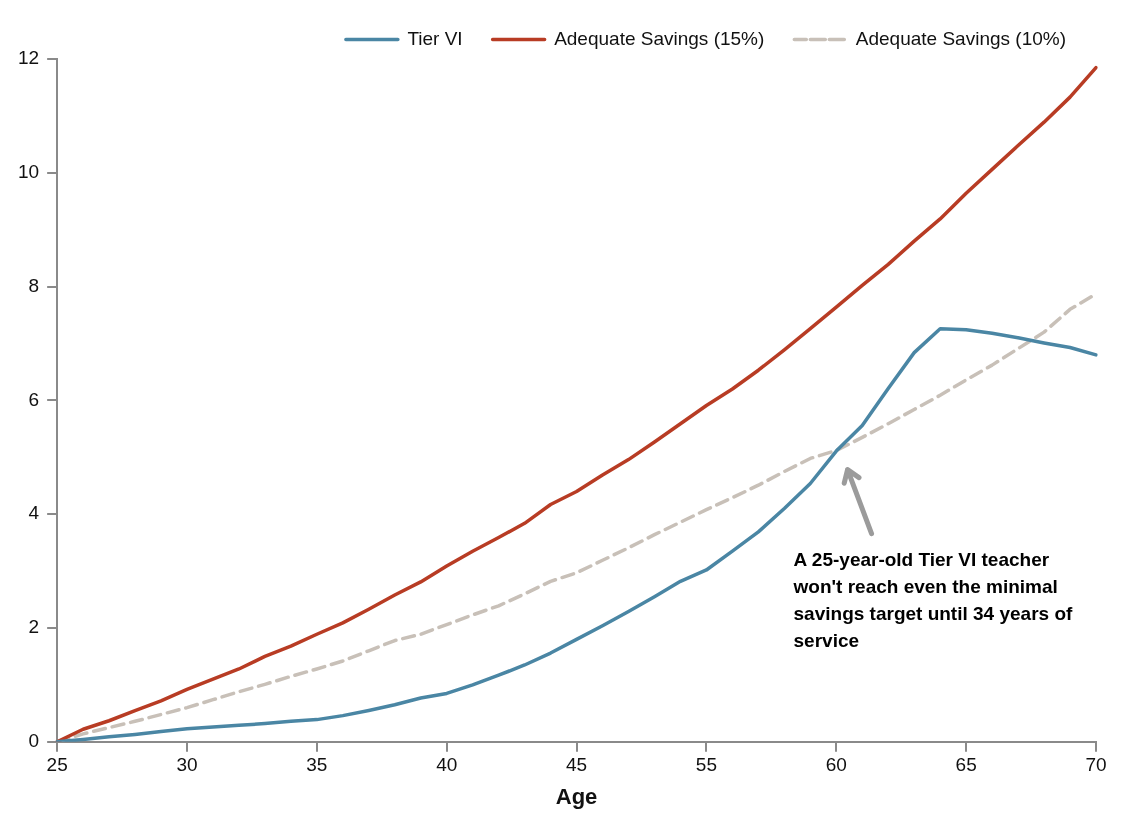  What do you see at coordinates (706, 765) in the screenshot?
I see `x-tick-label: 55` at bounding box center [706, 765].